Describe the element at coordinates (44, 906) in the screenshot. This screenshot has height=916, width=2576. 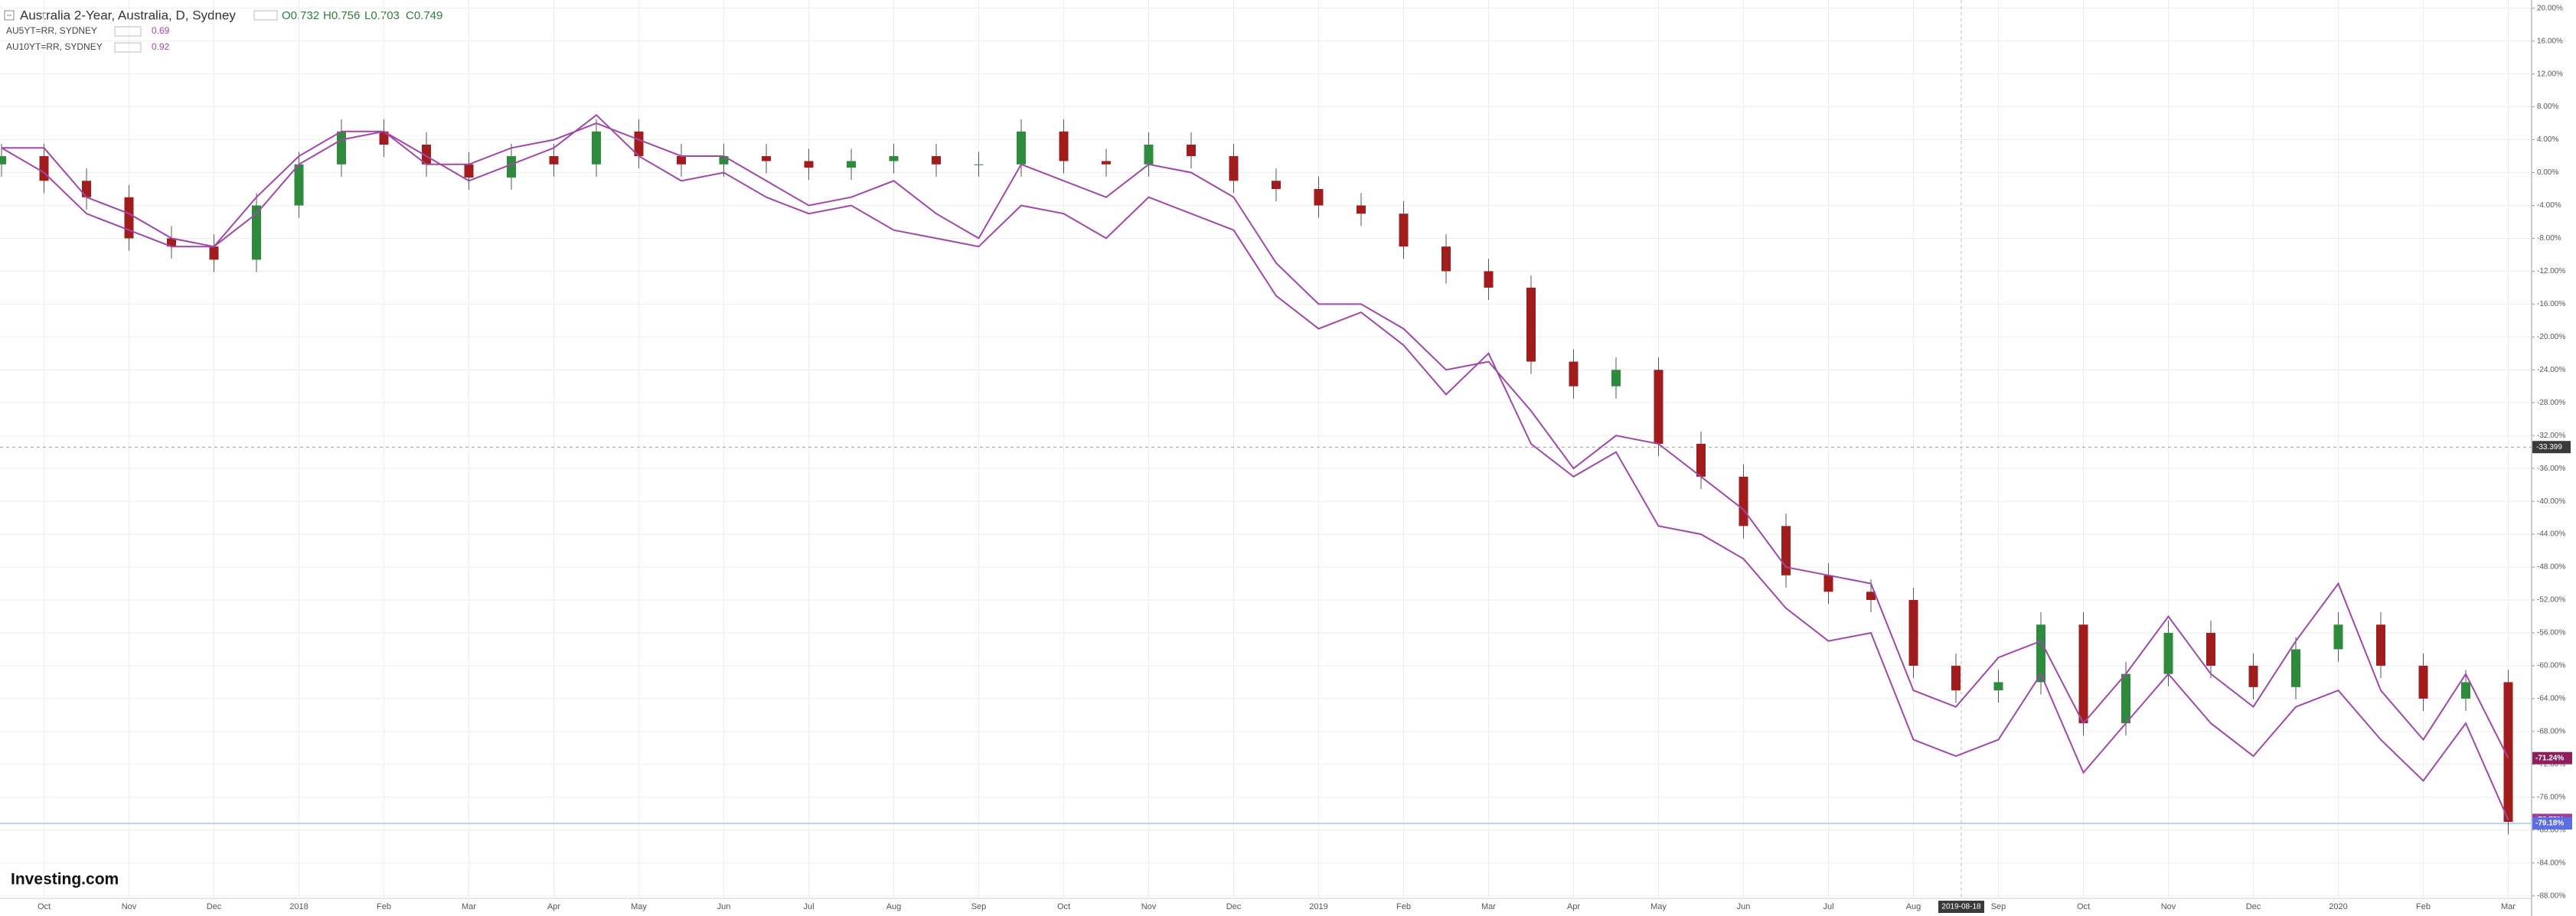
I see `x-tick-label: Oct` at that location.